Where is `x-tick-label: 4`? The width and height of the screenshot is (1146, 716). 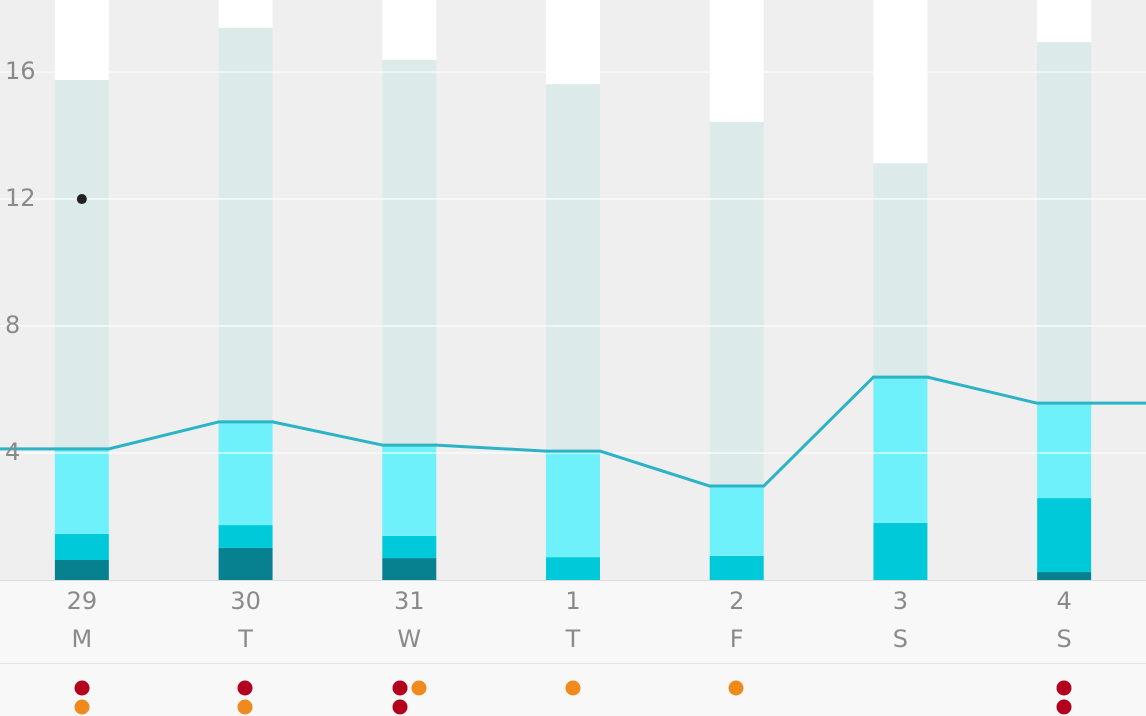 x-tick-label: 4 is located at coordinates (1064, 601).